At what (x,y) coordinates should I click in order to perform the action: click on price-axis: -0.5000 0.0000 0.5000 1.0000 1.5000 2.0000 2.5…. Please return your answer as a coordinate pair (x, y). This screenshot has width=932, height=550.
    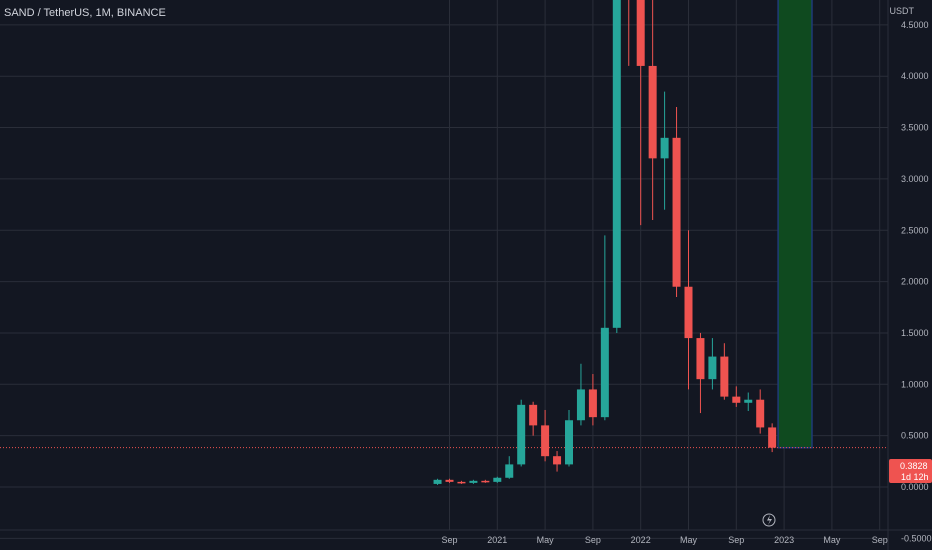
    Looking at the image, I should click on (916, 271).